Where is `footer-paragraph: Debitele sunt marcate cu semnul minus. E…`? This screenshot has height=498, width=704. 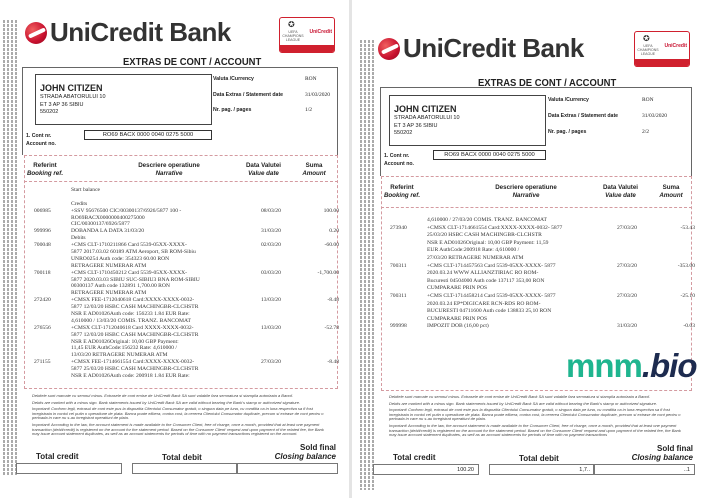 footer-paragraph: Debitele sunt marcate cu semnul minus. E… is located at coordinates (163, 395).